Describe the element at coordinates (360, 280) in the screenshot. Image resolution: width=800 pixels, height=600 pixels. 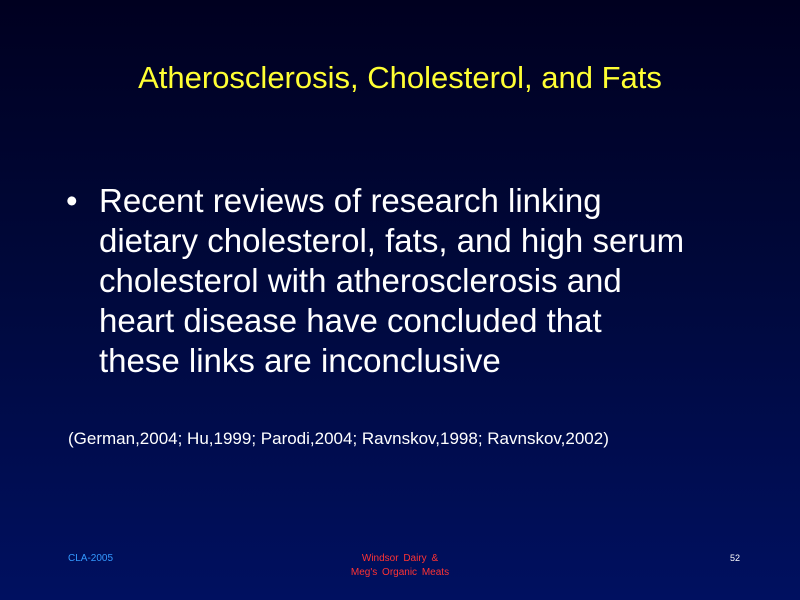
I see `bullet-line: cholesterol with atherosclerosis and` at that location.